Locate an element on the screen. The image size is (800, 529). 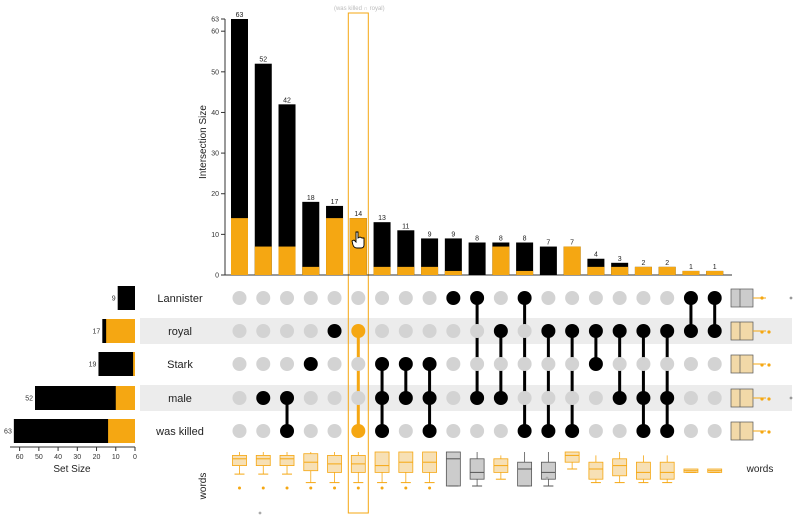
set-axis-tick-label: 60 is located at coordinates (20, 457).